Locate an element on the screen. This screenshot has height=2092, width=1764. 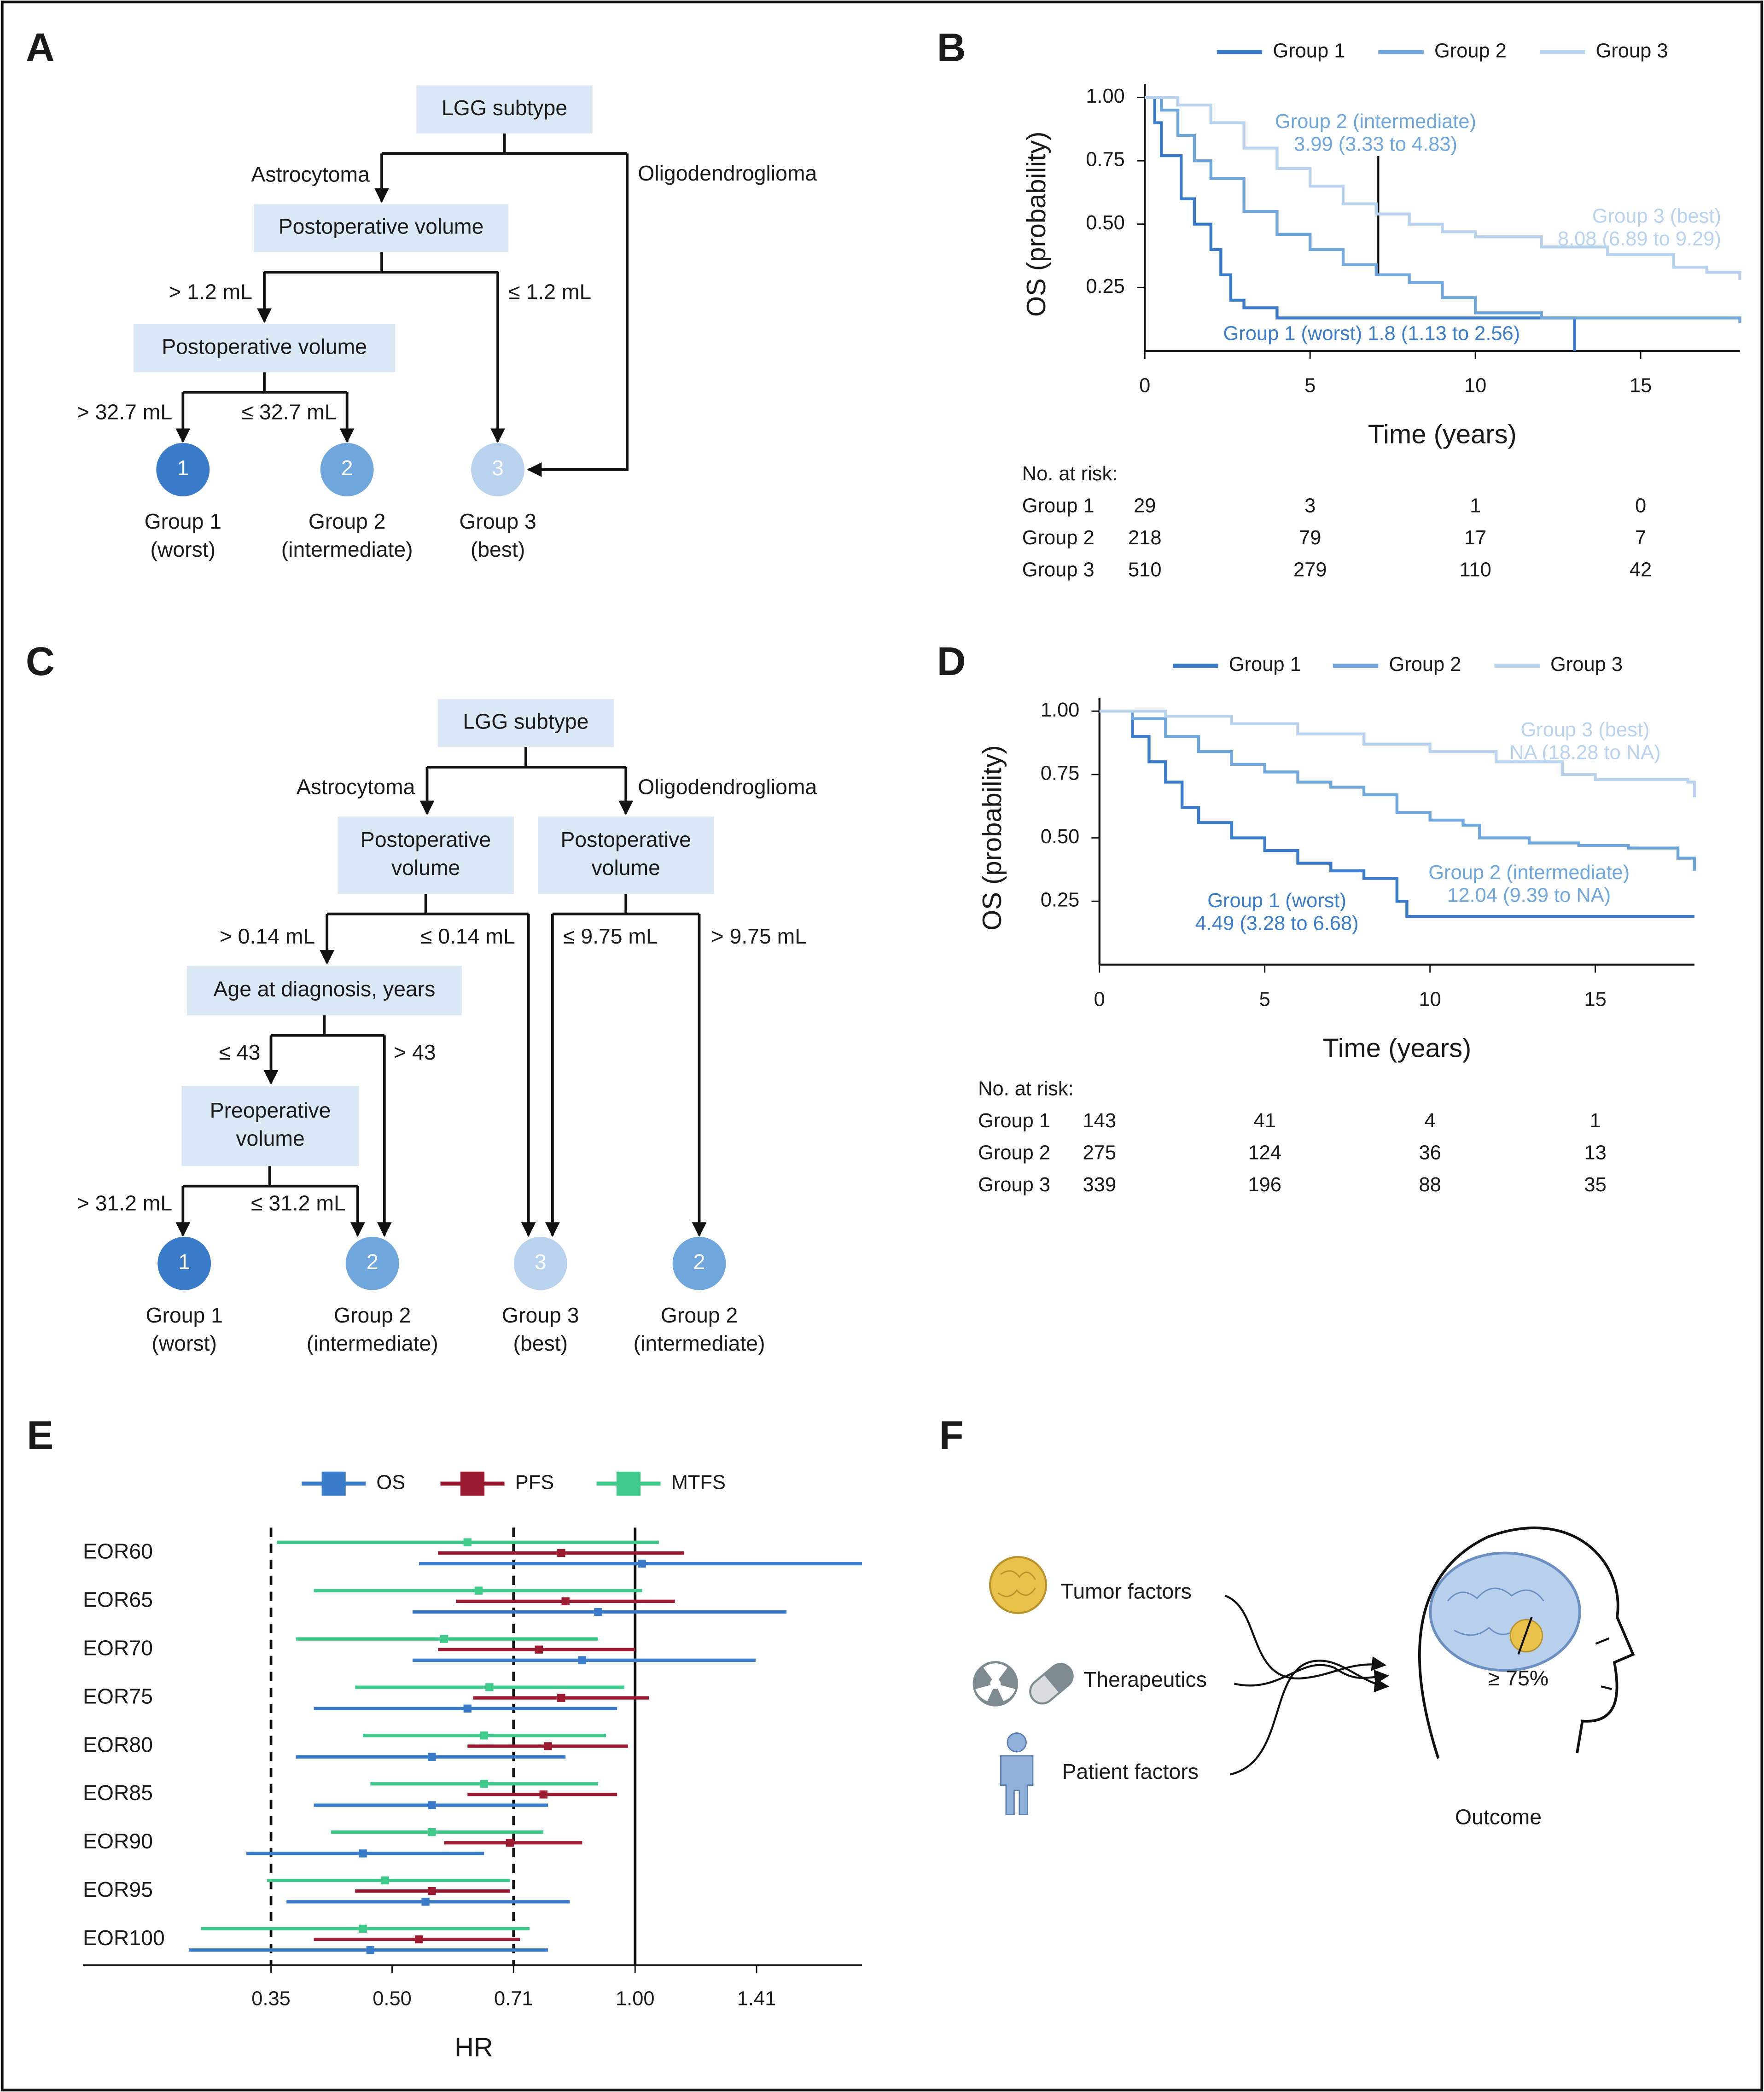
risk-count: 79 is located at coordinates (1310, 538).